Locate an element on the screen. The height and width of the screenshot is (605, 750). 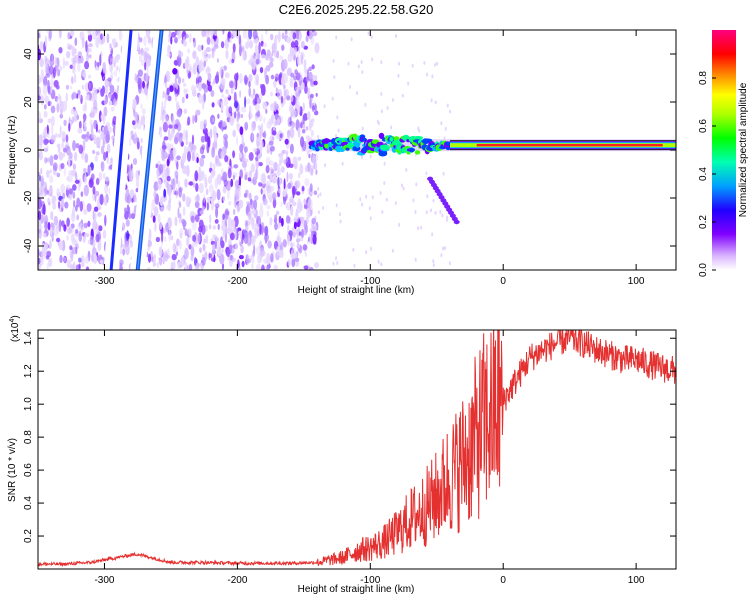
bottom-y-tick-label: 1.0 is located at coordinates (28, 404).